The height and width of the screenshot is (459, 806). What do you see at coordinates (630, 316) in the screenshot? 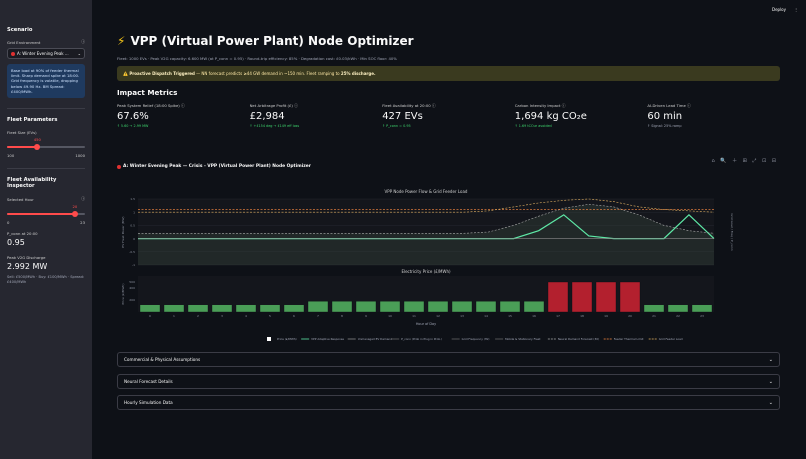
I see `xtick-label: 20` at bounding box center [630, 316].